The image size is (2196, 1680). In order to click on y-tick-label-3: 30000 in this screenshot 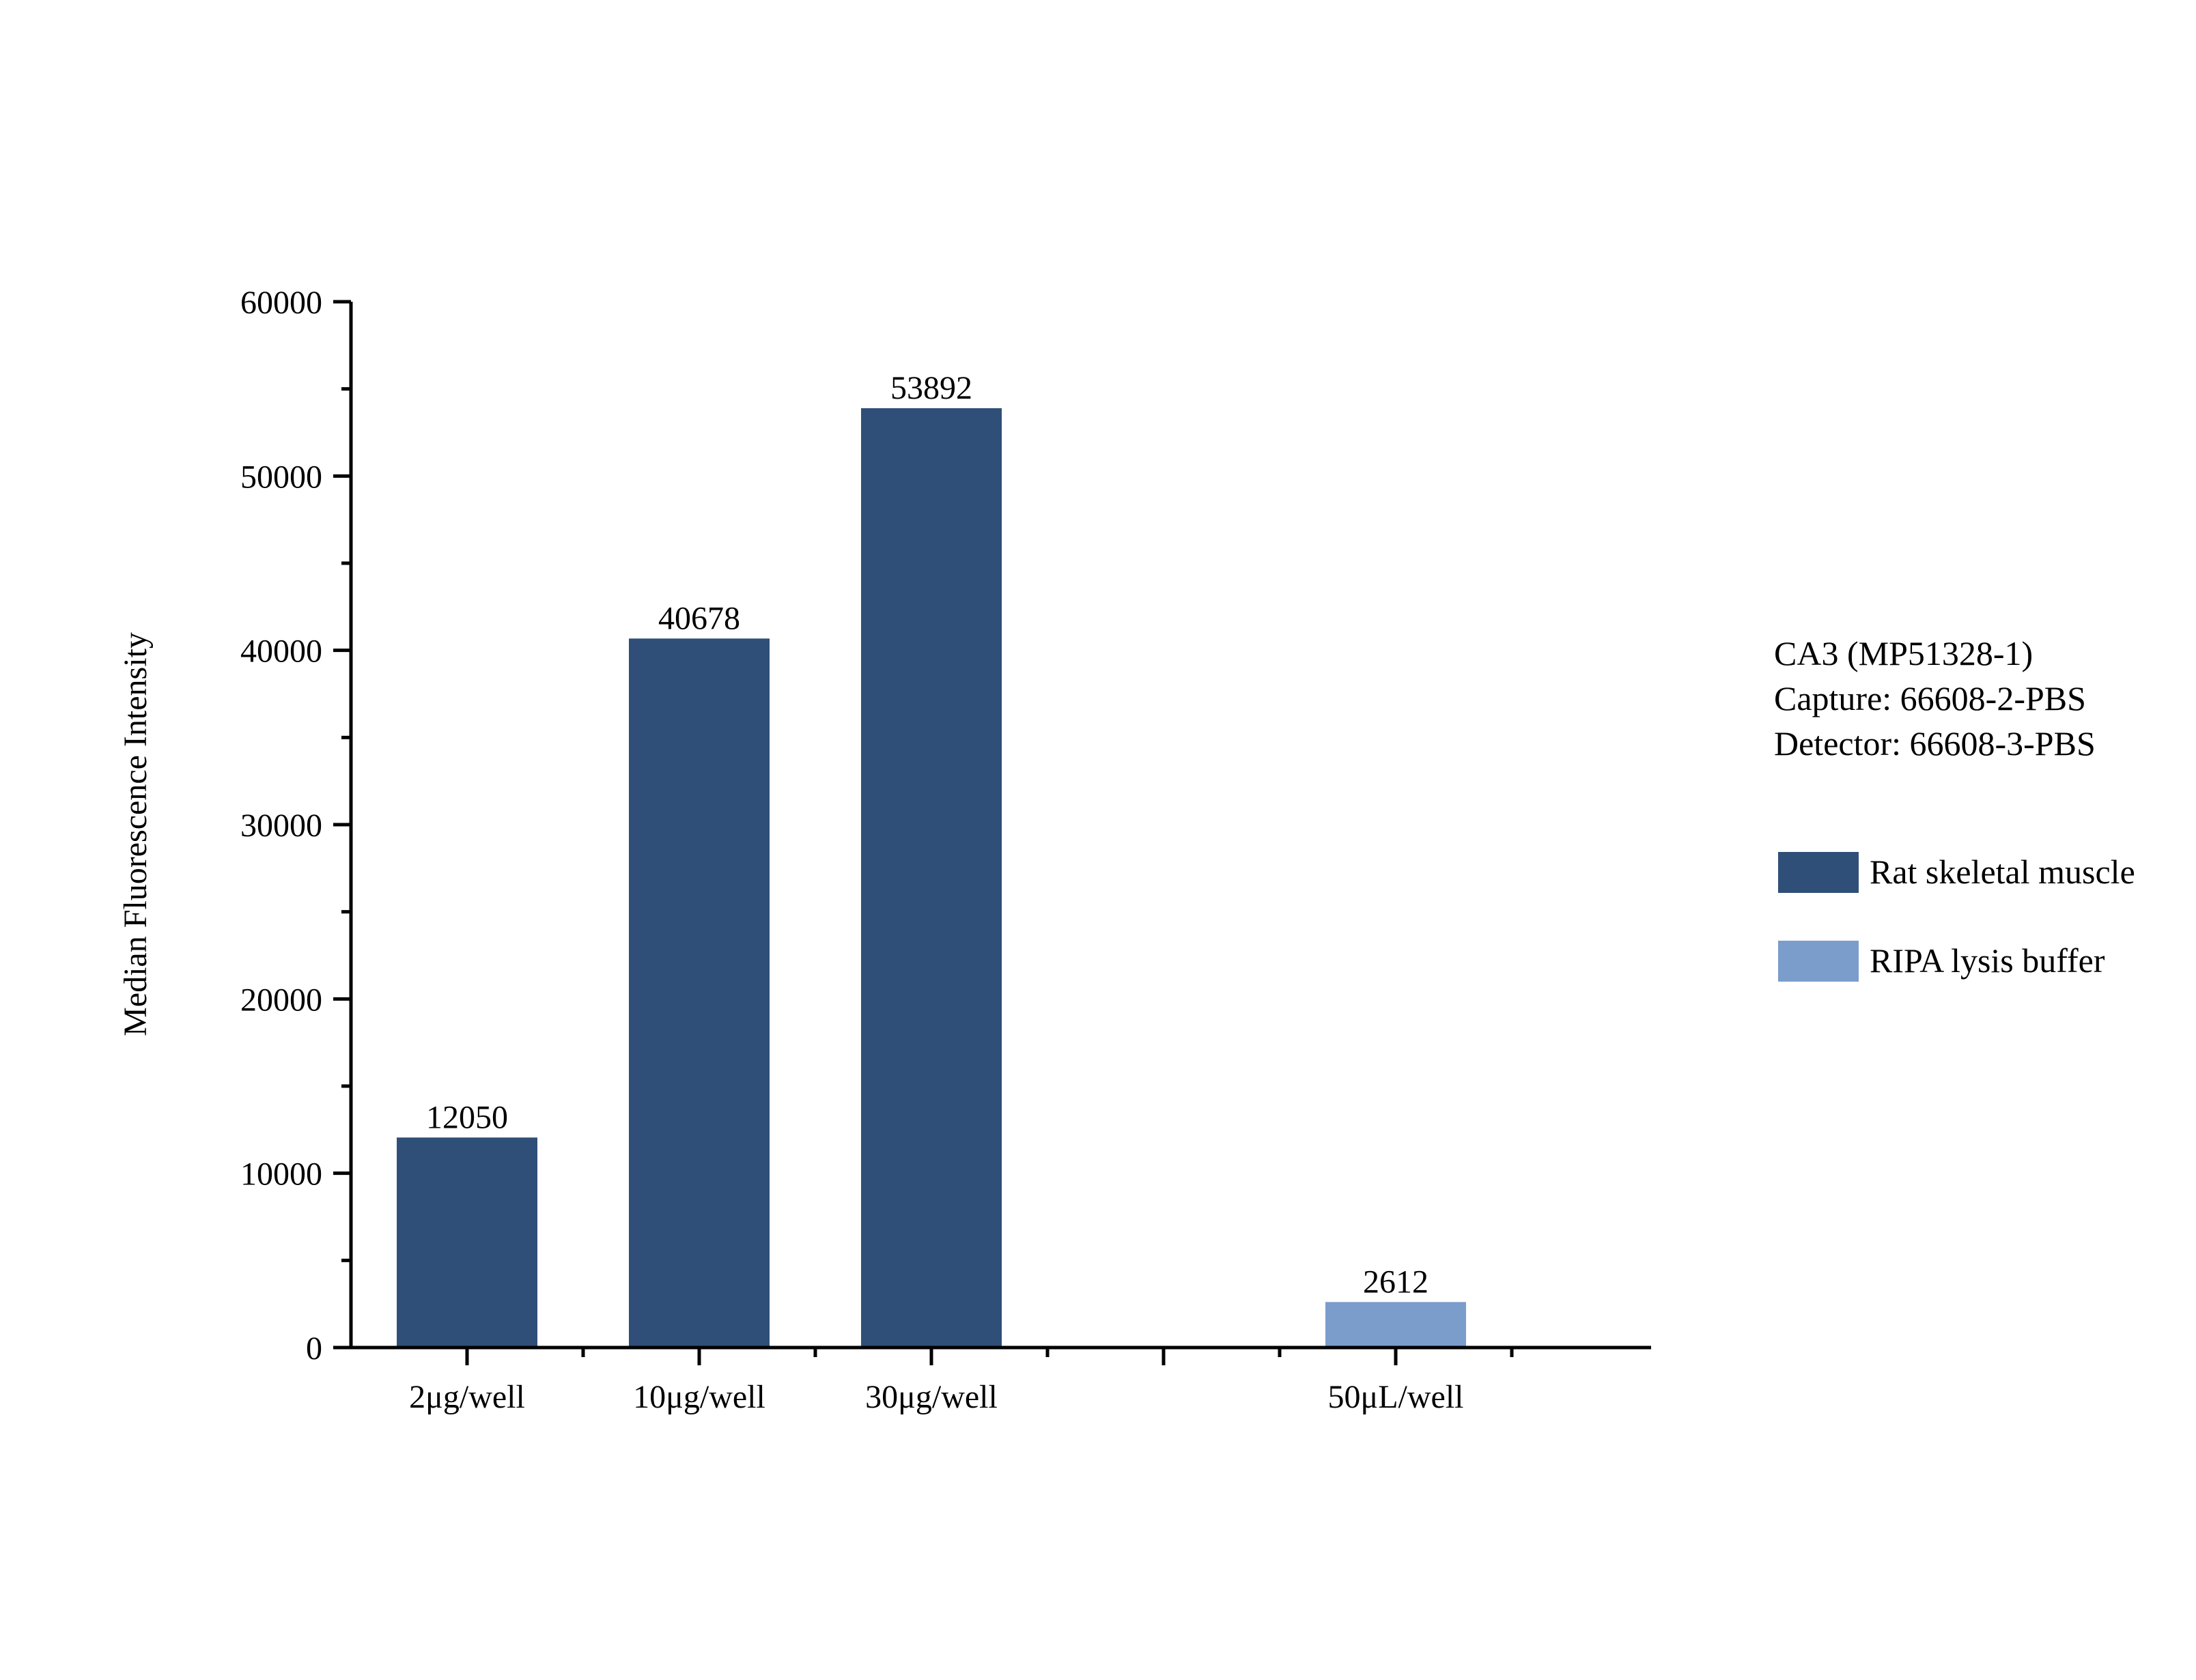, I will do `click(281, 826)`.